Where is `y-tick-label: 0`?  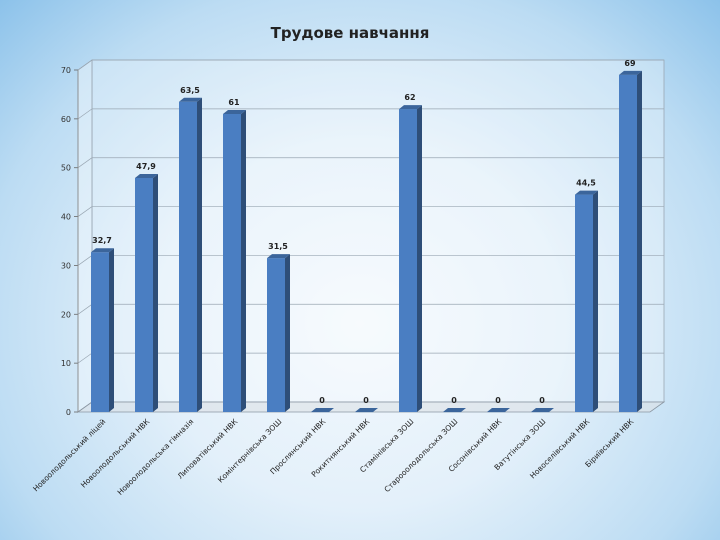 y-tick-label: 0 is located at coordinates (68, 412).